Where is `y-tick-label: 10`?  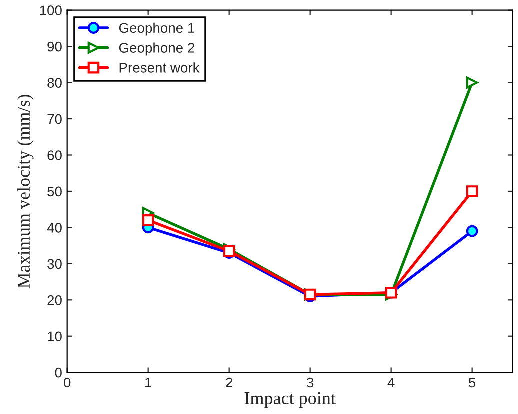
y-tick-label: 10 is located at coordinates (55, 337).